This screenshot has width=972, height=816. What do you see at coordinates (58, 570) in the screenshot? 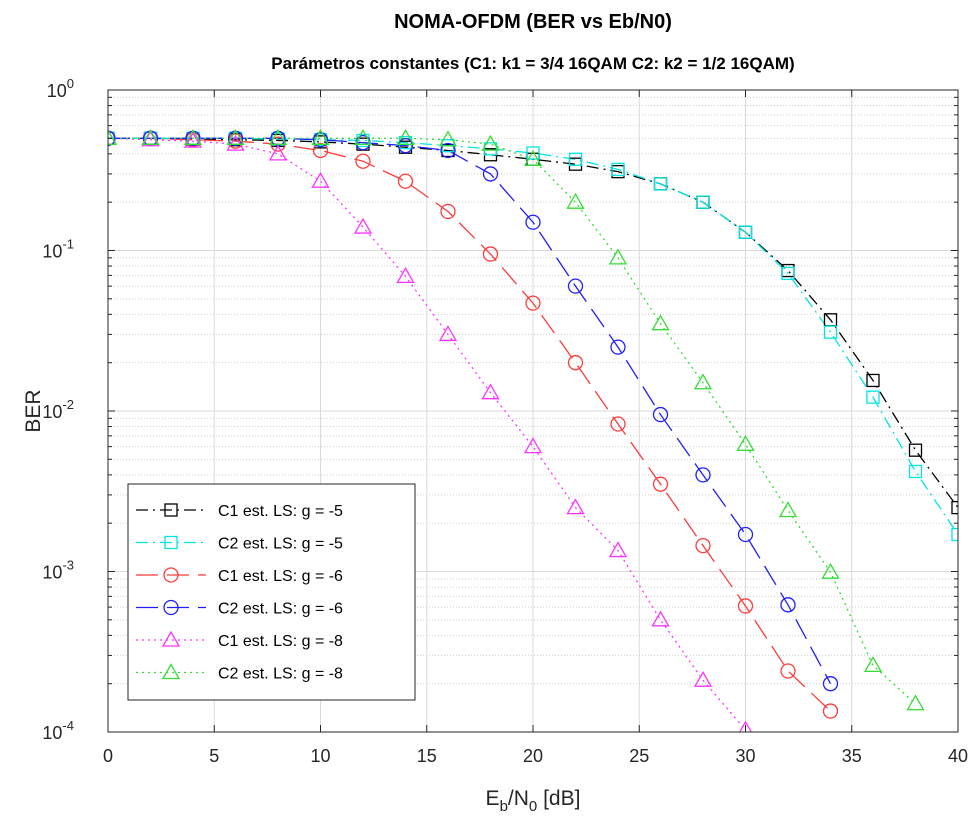
I see `y-tick-label: 10⁻³` at bounding box center [58, 570].